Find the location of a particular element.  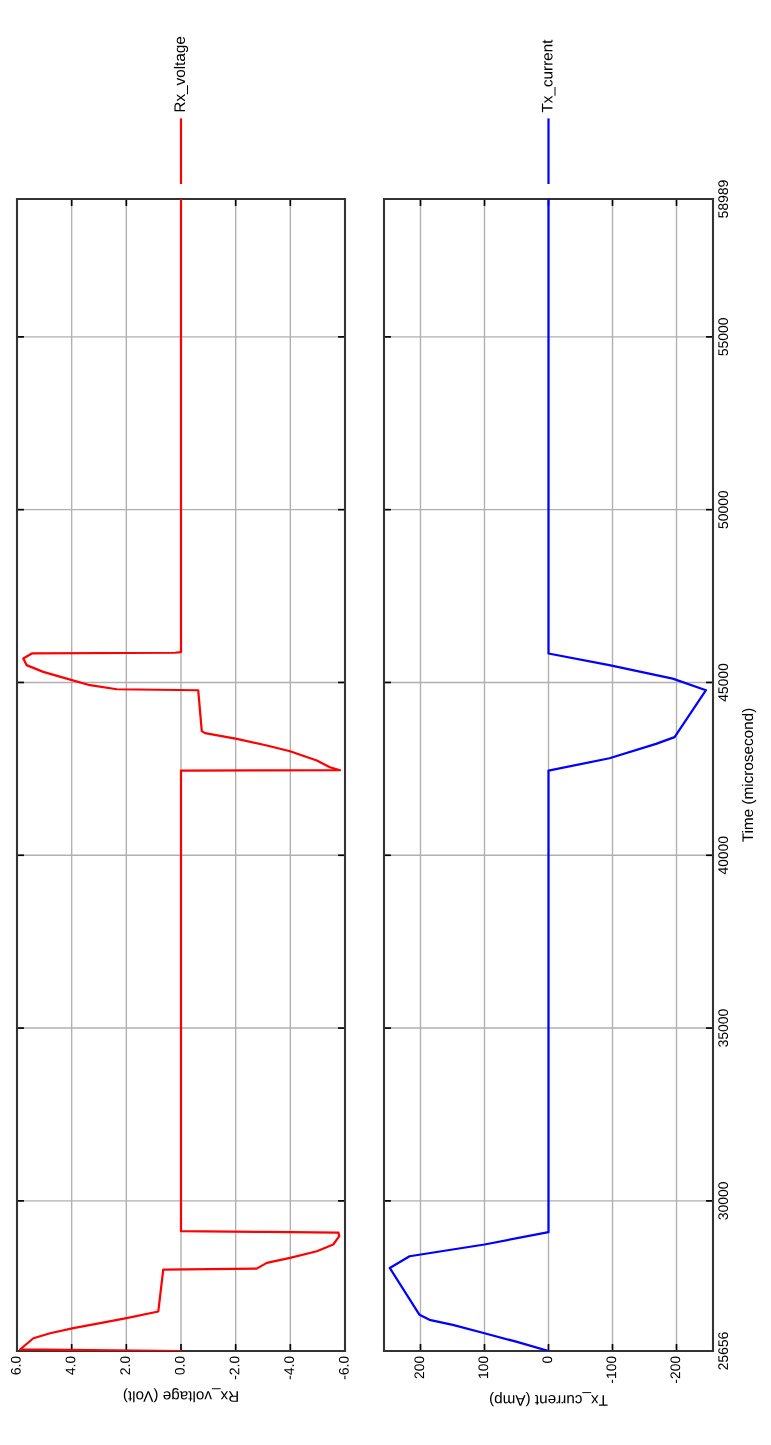

x-tick-label: -2.0 is located at coordinates (234, 1368).